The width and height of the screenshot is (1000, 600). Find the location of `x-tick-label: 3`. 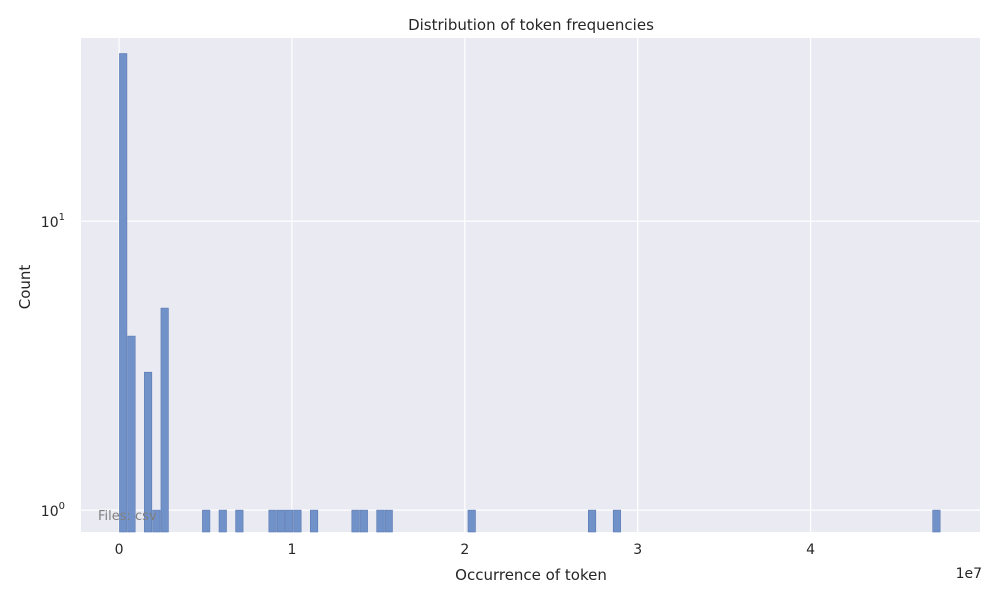

x-tick-label: 3 is located at coordinates (637, 550).